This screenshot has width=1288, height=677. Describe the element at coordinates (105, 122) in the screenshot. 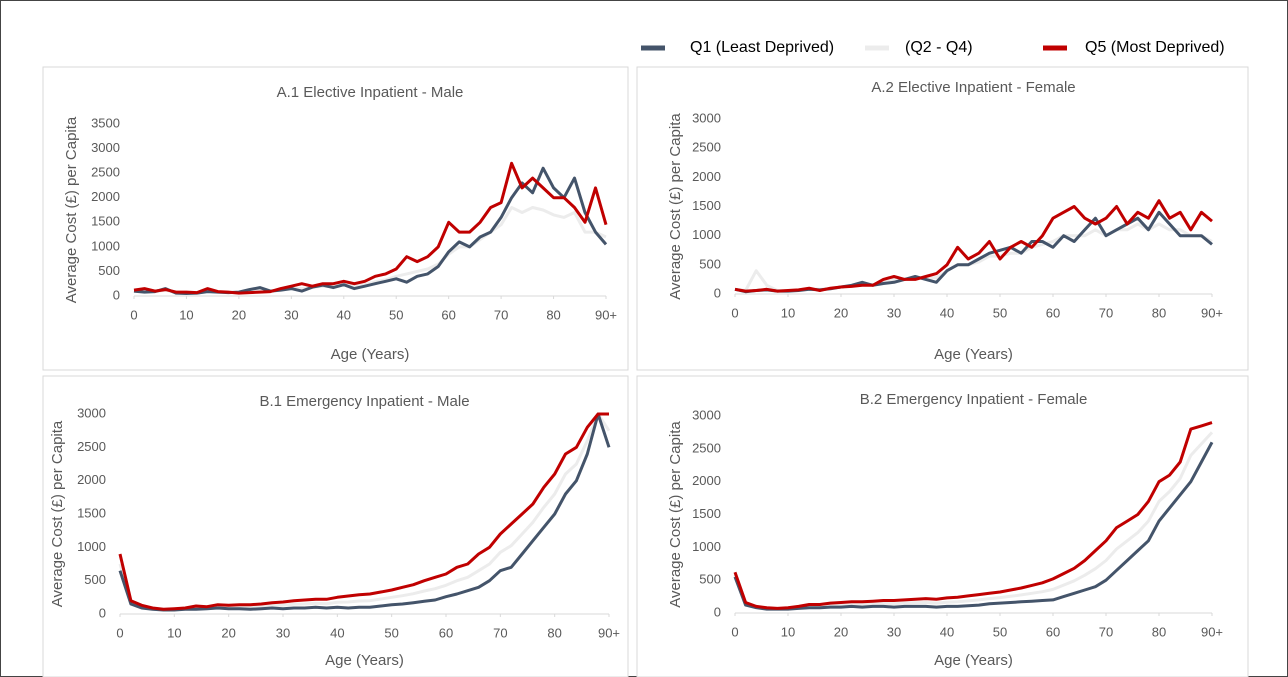

I see `y-tick-label: 3500` at that location.